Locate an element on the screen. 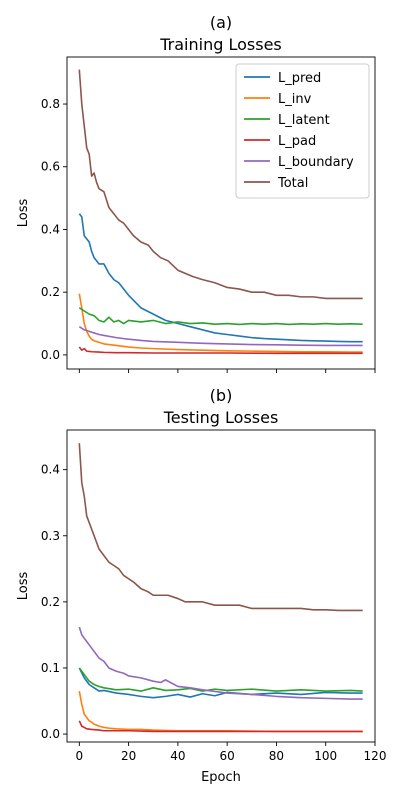 Image resolution: width=400 pixels, height=800 pixels. x-tick-label: 40 is located at coordinates (177, 756).